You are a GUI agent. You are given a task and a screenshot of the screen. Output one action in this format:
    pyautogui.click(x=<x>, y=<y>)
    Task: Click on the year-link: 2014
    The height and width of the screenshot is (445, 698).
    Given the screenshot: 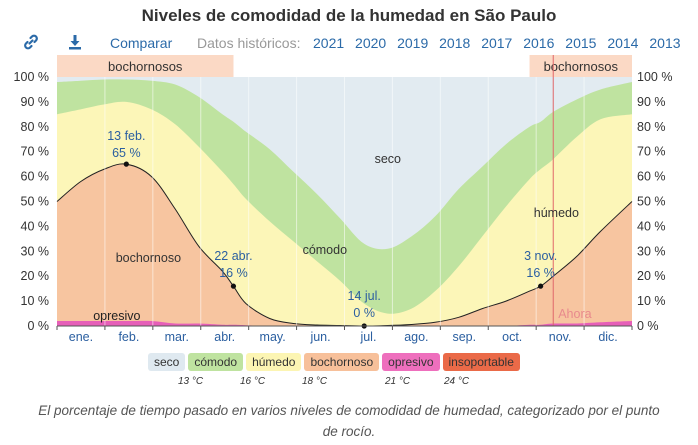 What is the action you would take?
    pyautogui.click(x=623, y=43)
    